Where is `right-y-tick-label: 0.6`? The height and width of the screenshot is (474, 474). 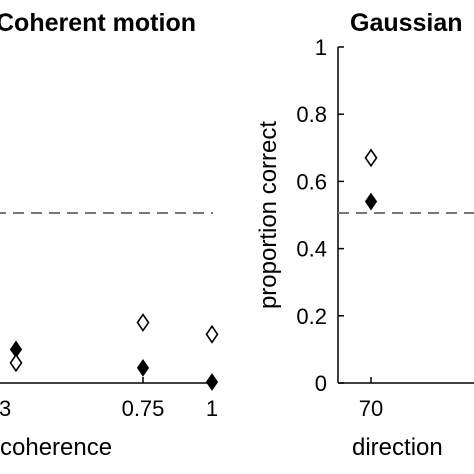
right-y-tick-label: 0.6 is located at coordinates (311, 181).